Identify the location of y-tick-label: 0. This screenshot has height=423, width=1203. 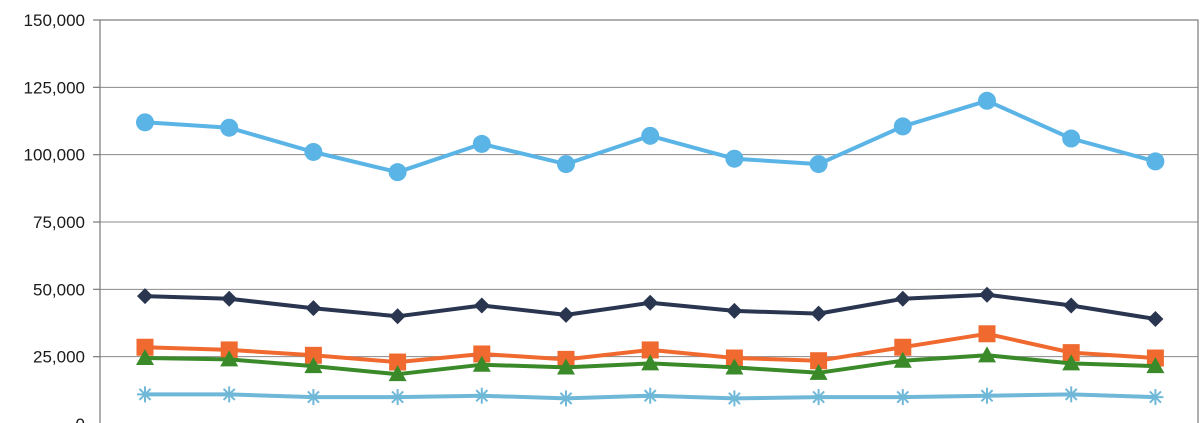
(80, 419).